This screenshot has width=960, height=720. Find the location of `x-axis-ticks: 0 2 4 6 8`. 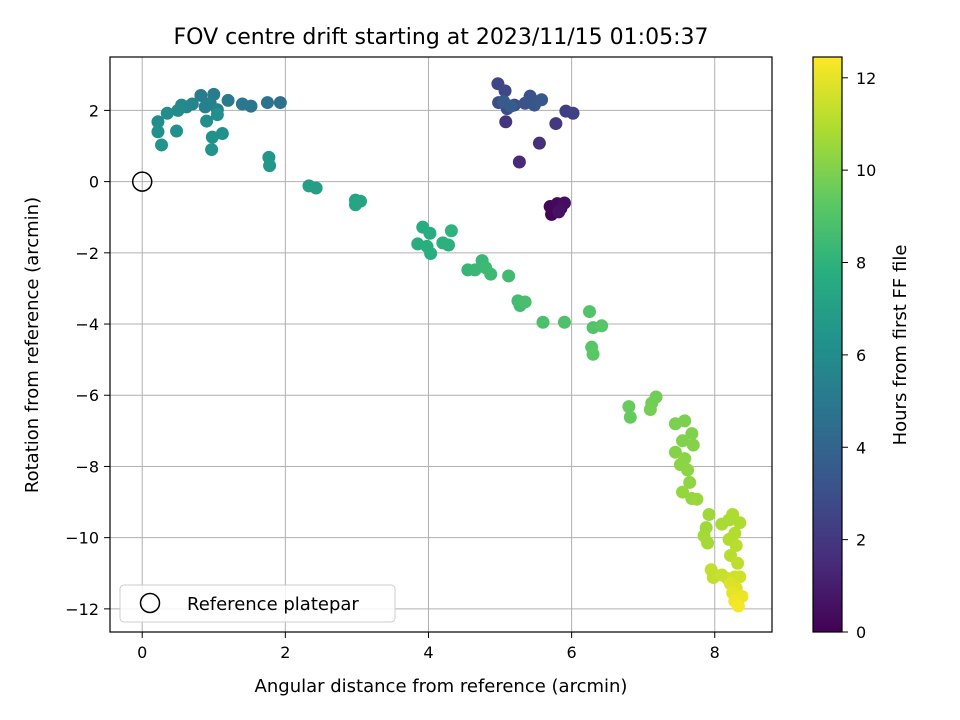

x-axis-ticks: 0 2 4 6 8 is located at coordinates (428, 647).